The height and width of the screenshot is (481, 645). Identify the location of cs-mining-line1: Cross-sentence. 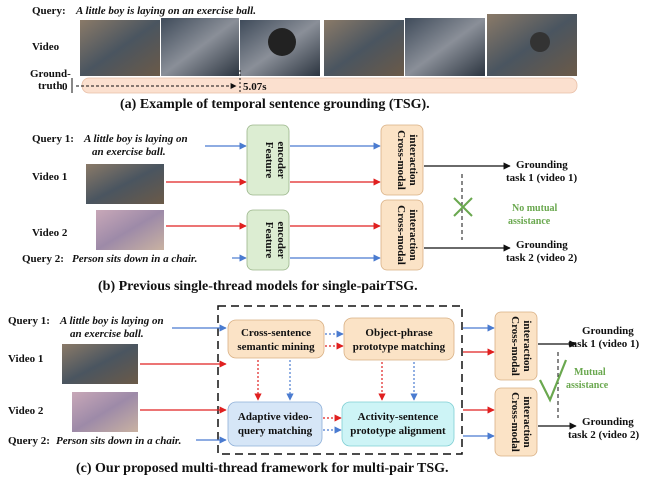
(276, 333).